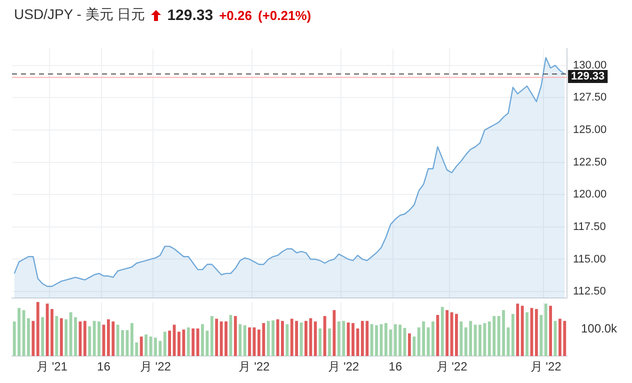 Image resolution: width=632 pixels, height=383 pixels. I want to click on text: 129.33, so click(190, 15).